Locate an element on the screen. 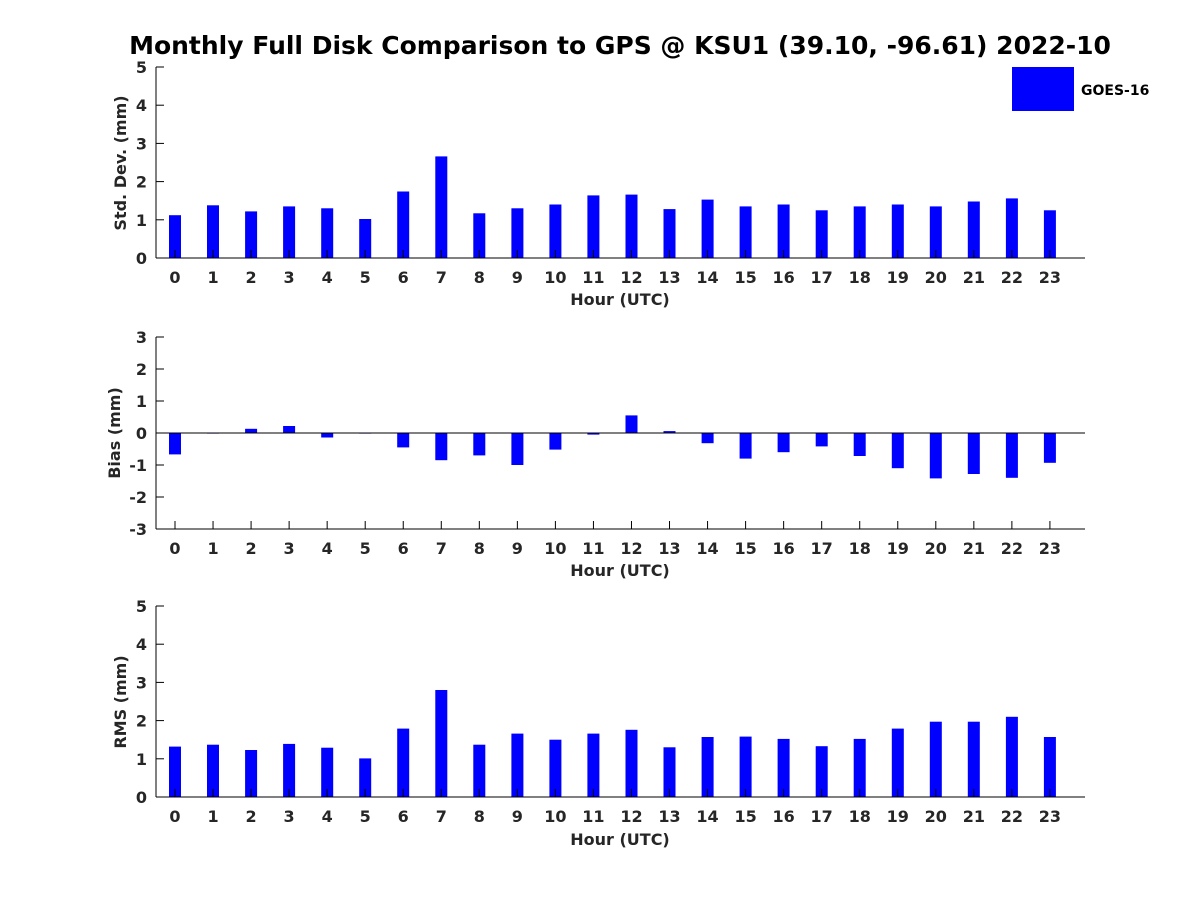  std-dev-xtick-15: 15 is located at coordinates (745, 277).